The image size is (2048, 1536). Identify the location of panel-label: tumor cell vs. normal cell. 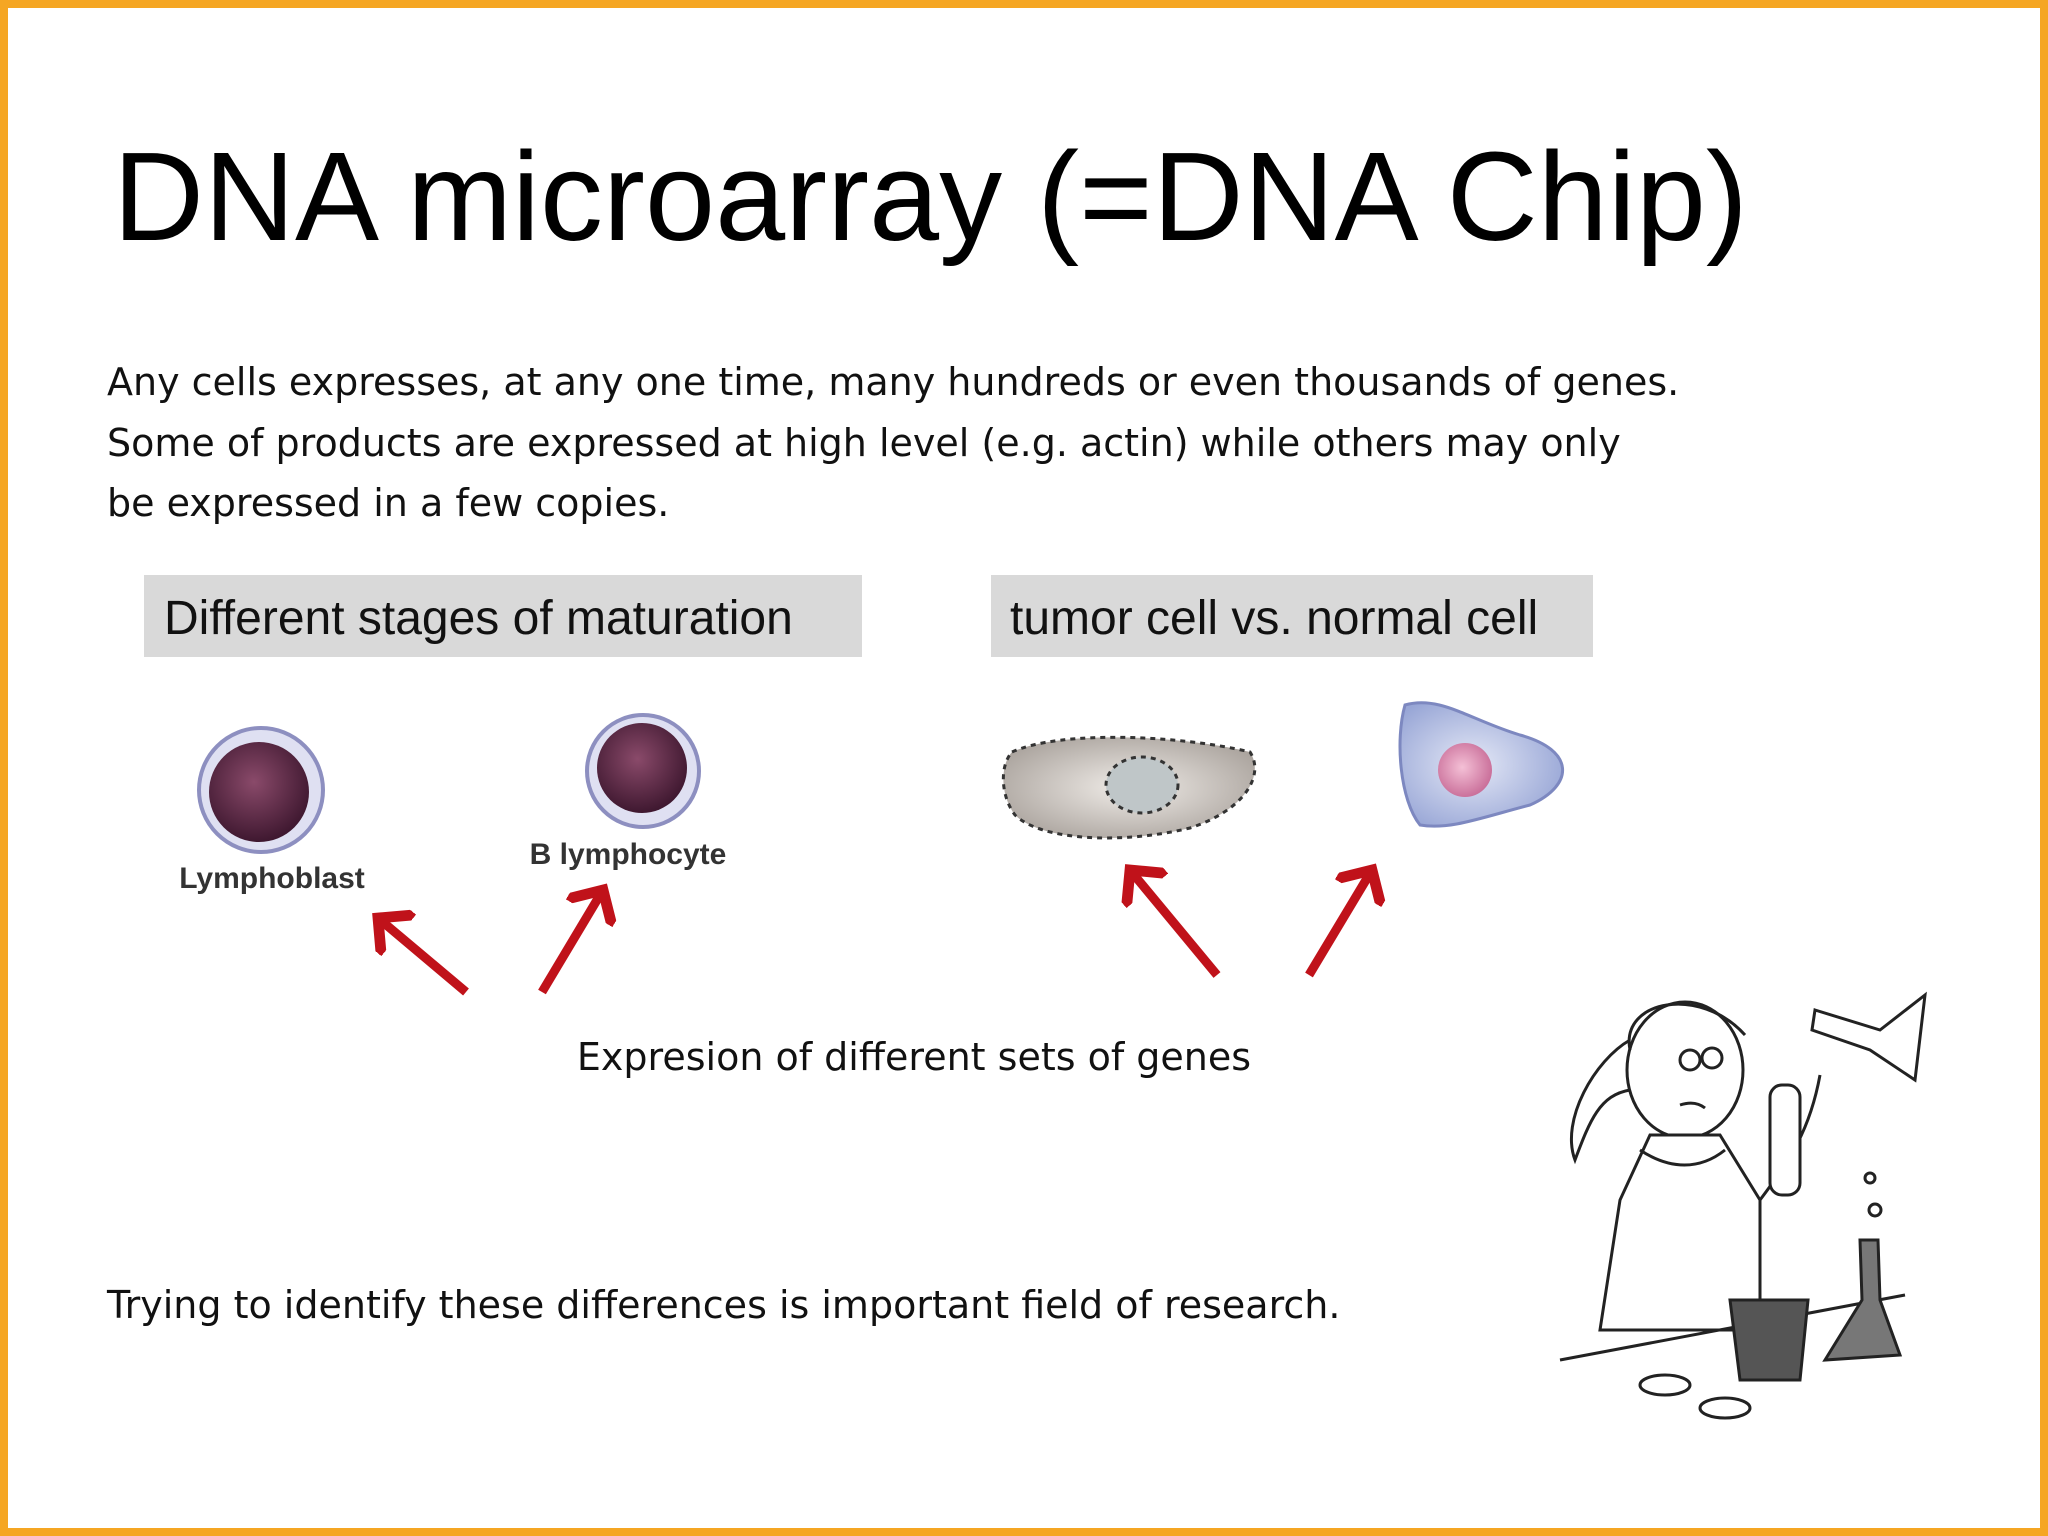
(1274, 618).